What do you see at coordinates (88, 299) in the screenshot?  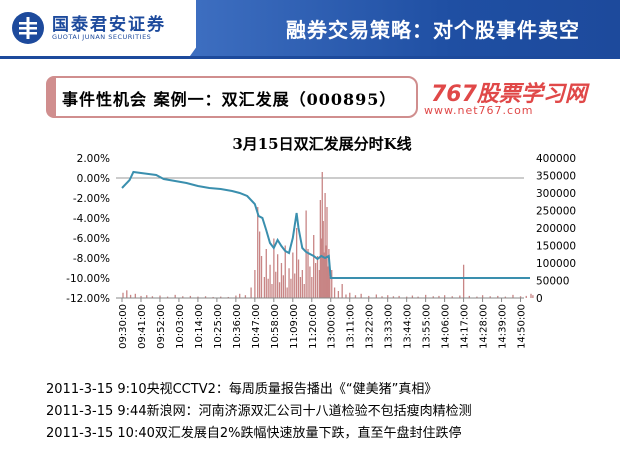 I see `y-left-tick-label: -12.00%` at bounding box center [88, 299].